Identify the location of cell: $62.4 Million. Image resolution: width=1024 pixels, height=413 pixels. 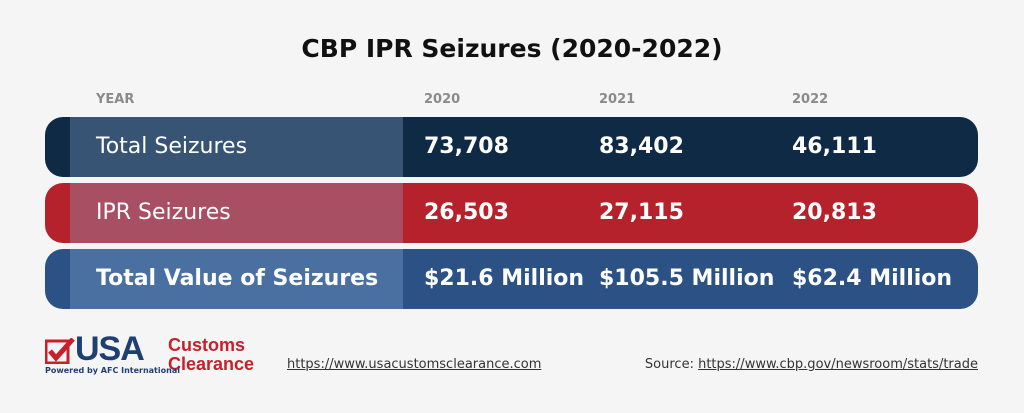
(872, 278).